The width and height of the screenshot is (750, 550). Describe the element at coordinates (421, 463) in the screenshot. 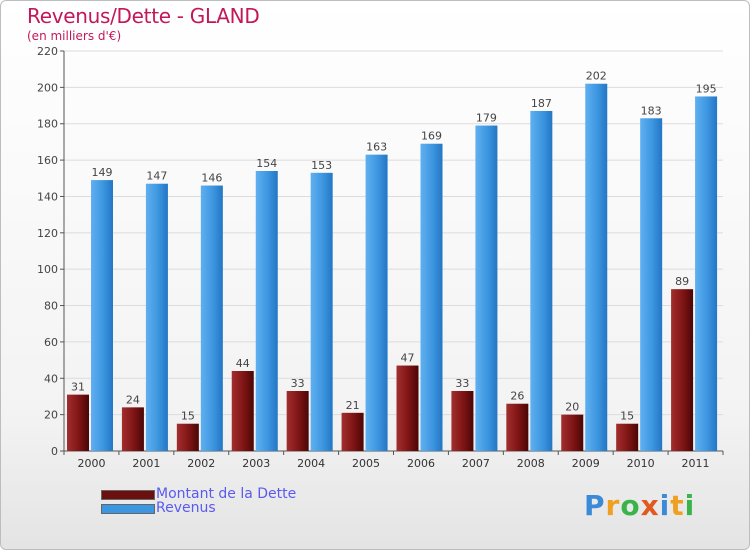

I see `x-tick-label: 2006` at that location.